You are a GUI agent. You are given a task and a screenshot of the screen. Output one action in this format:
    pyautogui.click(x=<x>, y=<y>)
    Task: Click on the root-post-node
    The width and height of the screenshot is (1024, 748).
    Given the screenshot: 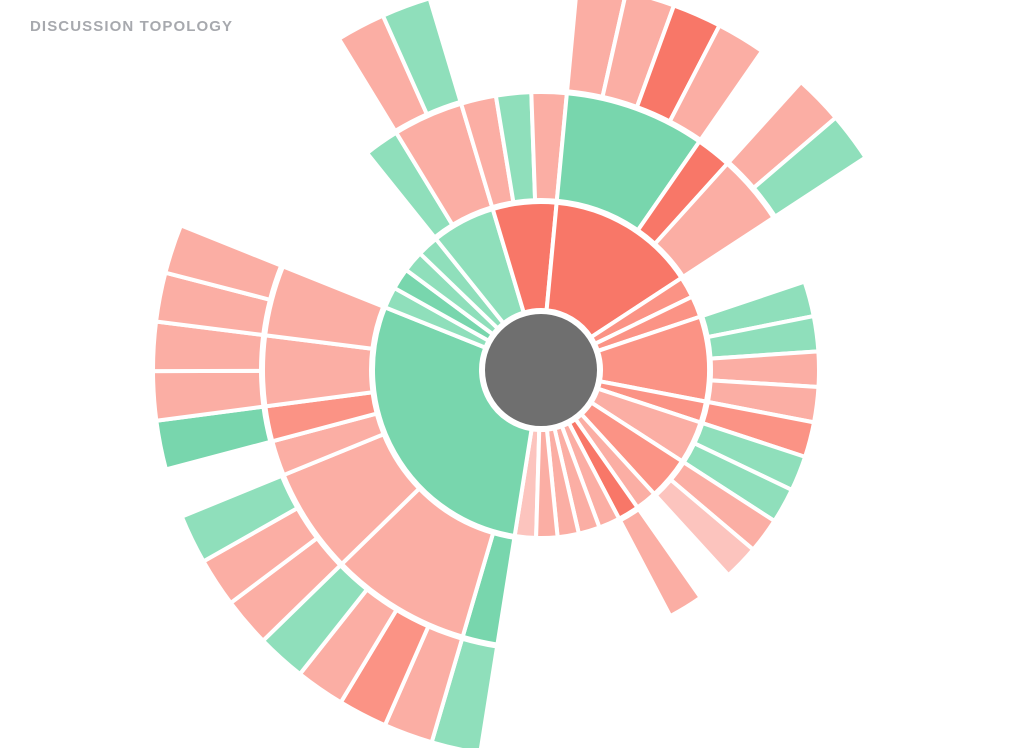 What is the action you would take?
    pyautogui.click(x=541, y=370)
    